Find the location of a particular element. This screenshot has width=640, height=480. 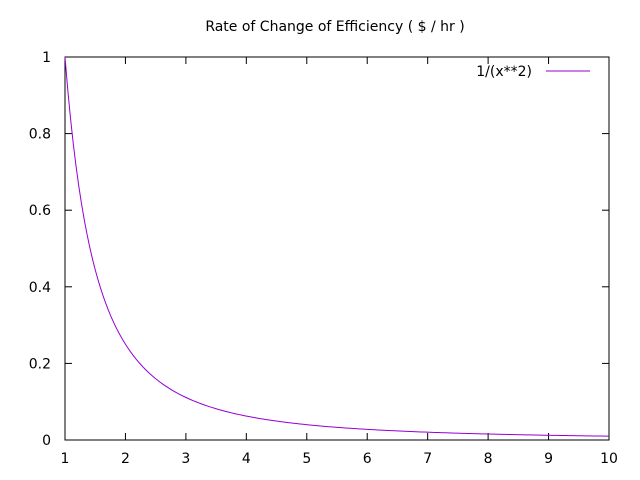

x-tick-label: 10 is located at coordinates (609, 459).